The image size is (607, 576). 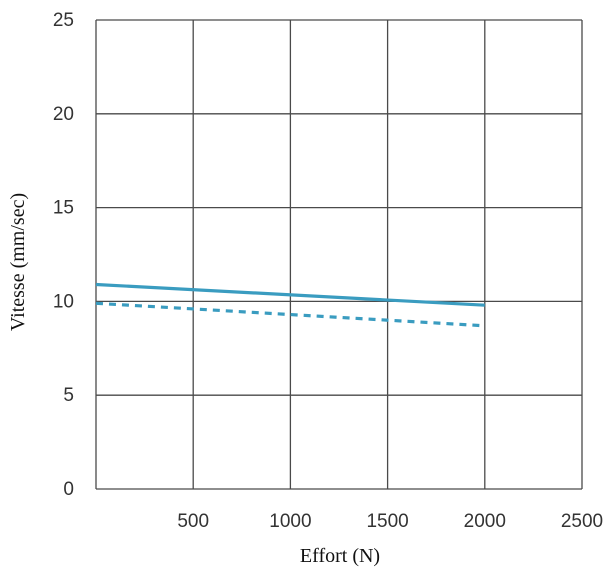 I want to click on y-tick-label-25: 25, so click(x=63, y=20).